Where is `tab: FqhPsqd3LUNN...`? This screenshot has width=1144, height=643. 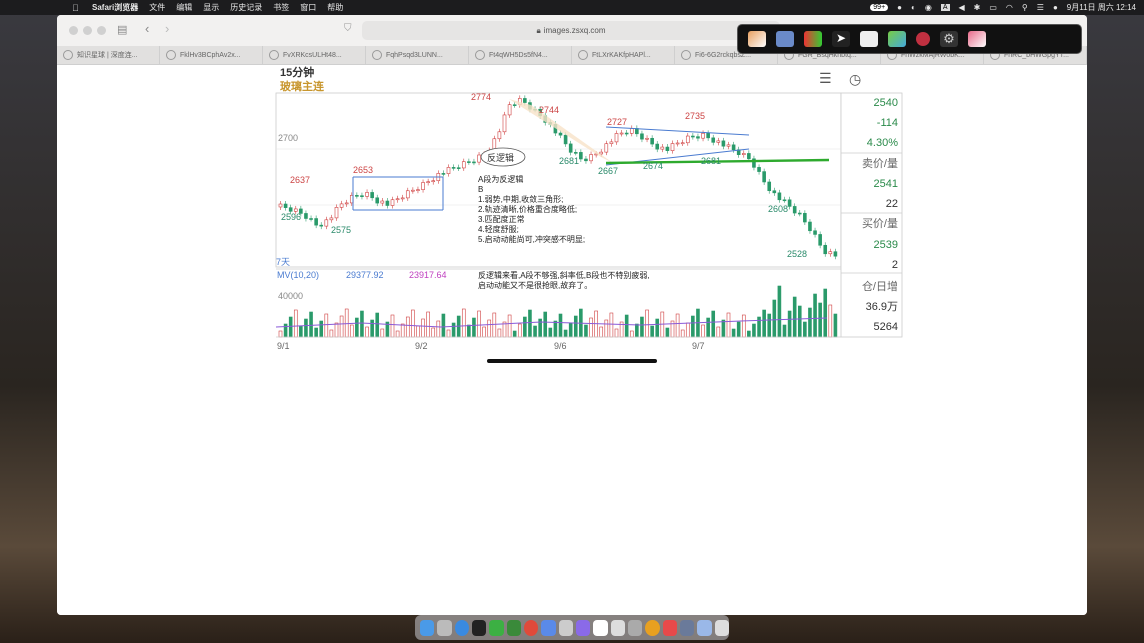 tab: FqhPsqd3LUNN... is located at coordinates (417, 55).